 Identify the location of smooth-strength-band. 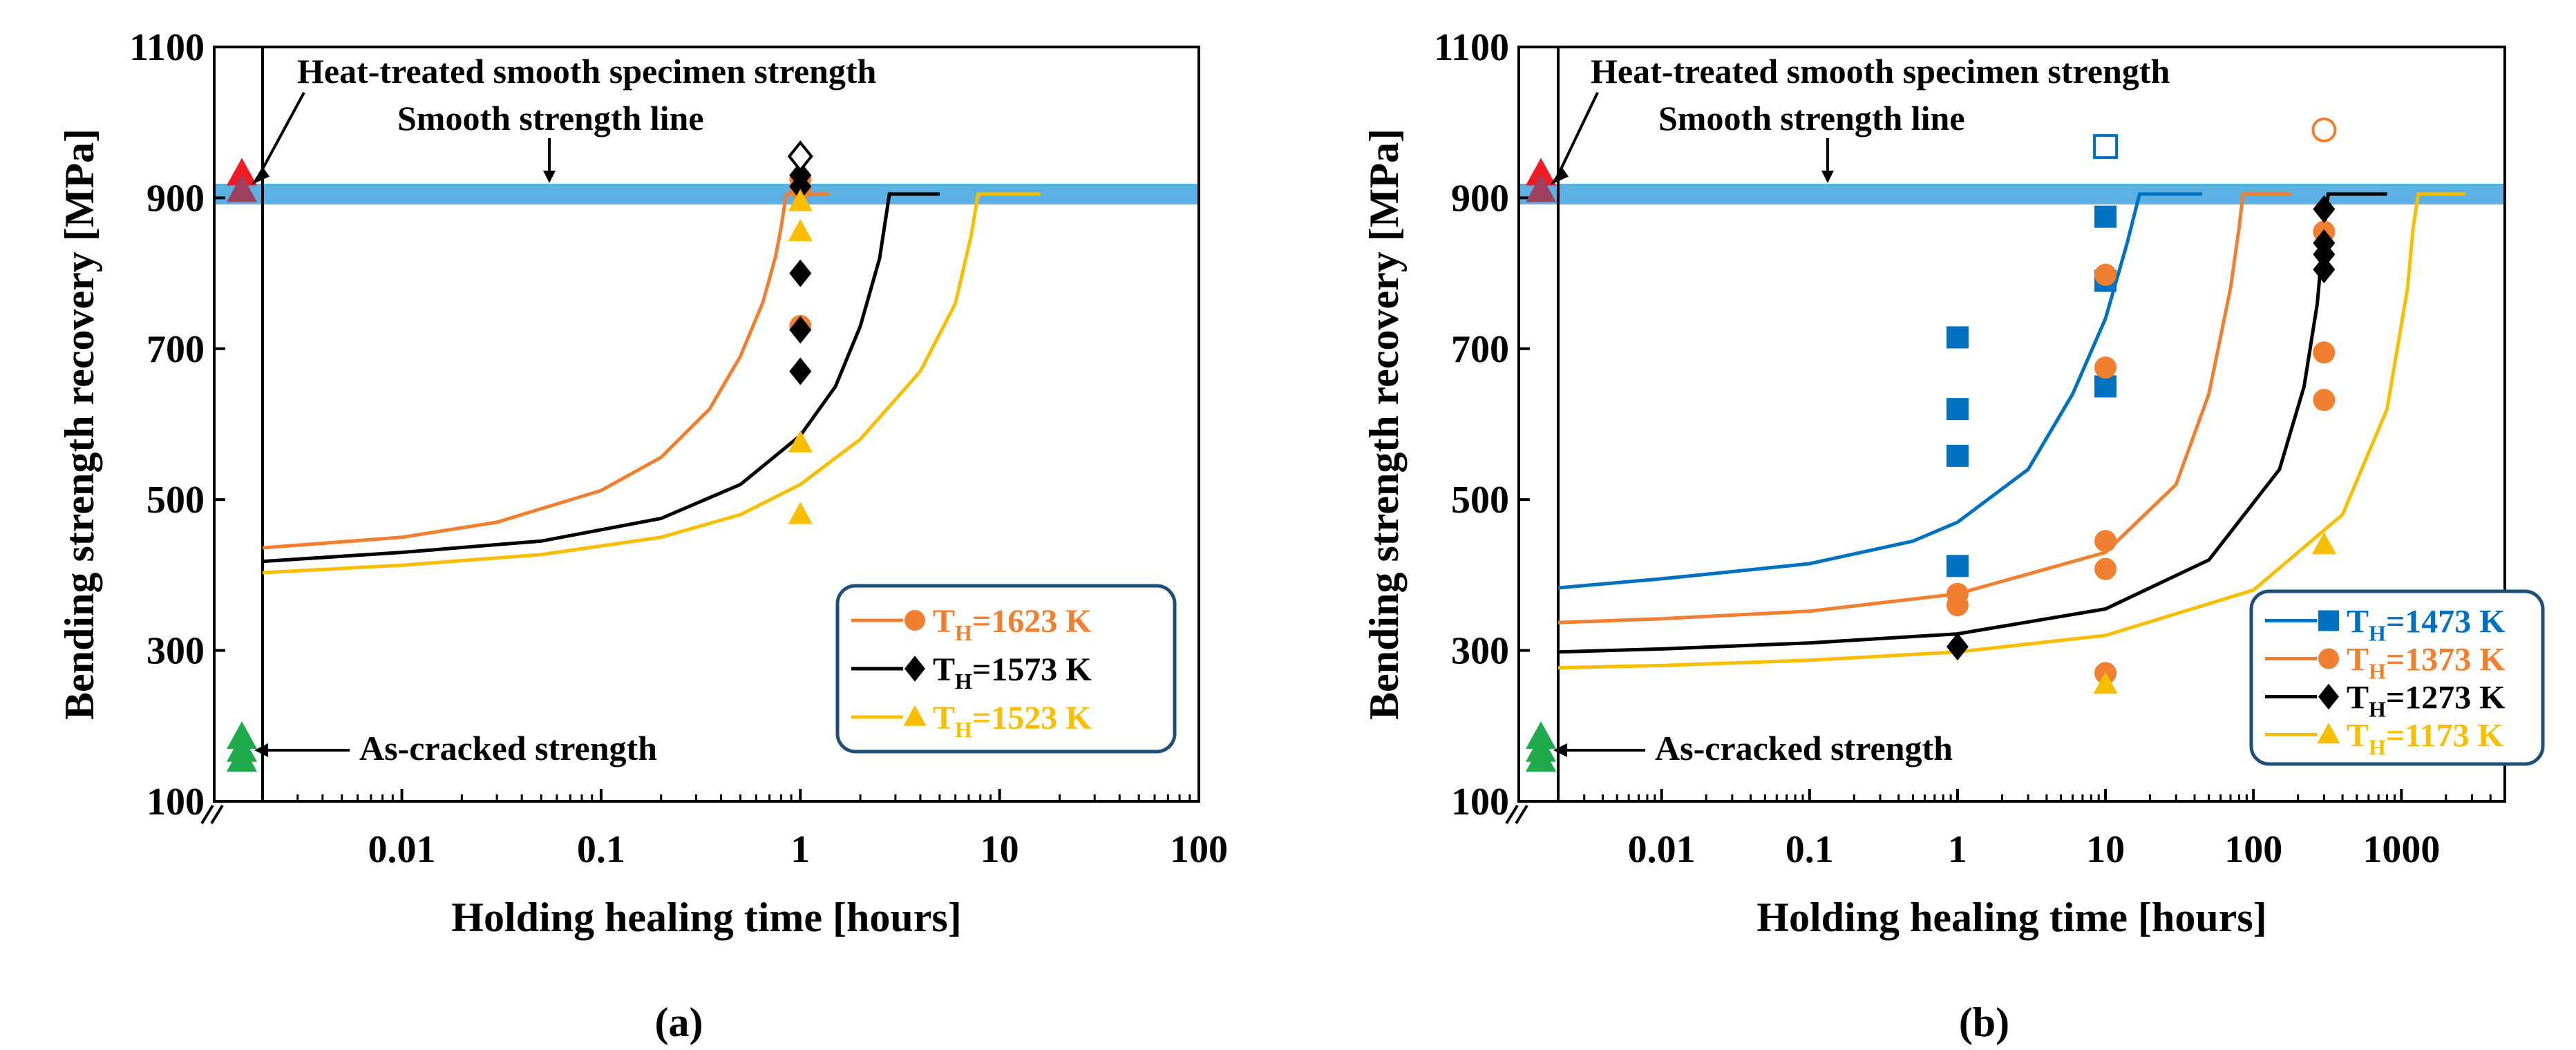
(706, 193).